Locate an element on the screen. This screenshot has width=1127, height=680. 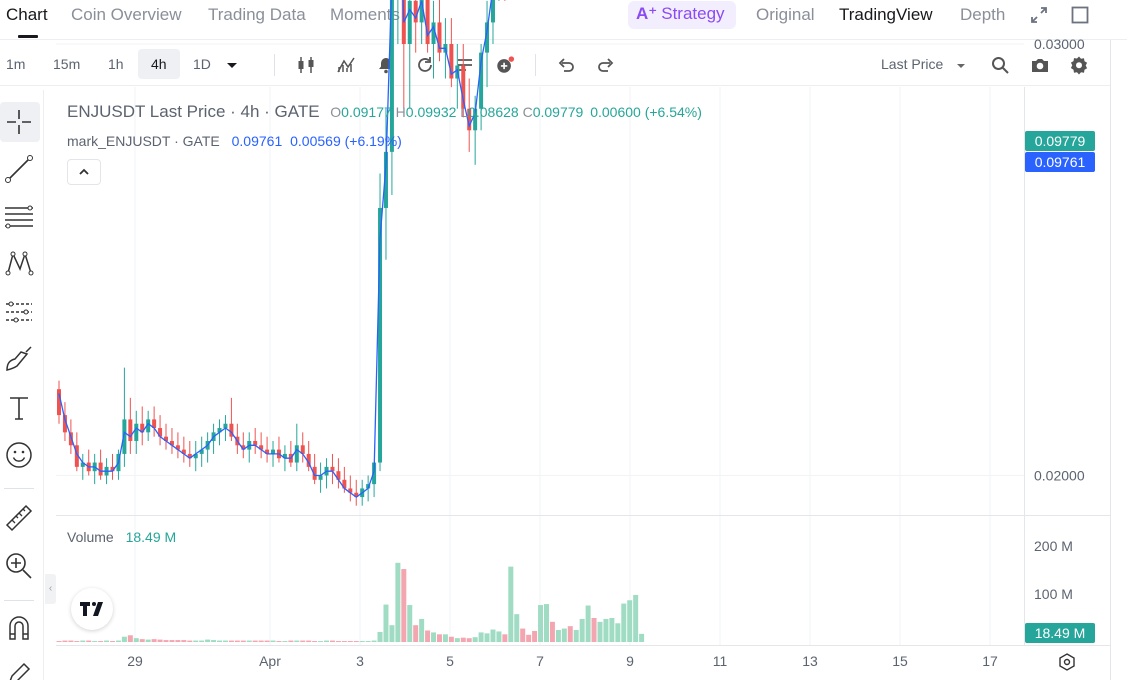
zoom-in-icon is located at coordinates (19, 566).